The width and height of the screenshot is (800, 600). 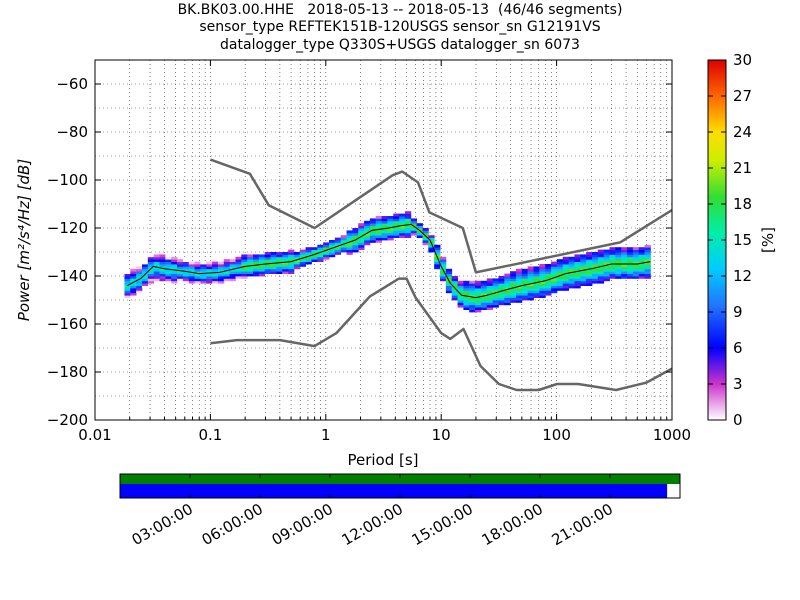 I want to click on y-tick-label: −160, so click(x=67, y=324).